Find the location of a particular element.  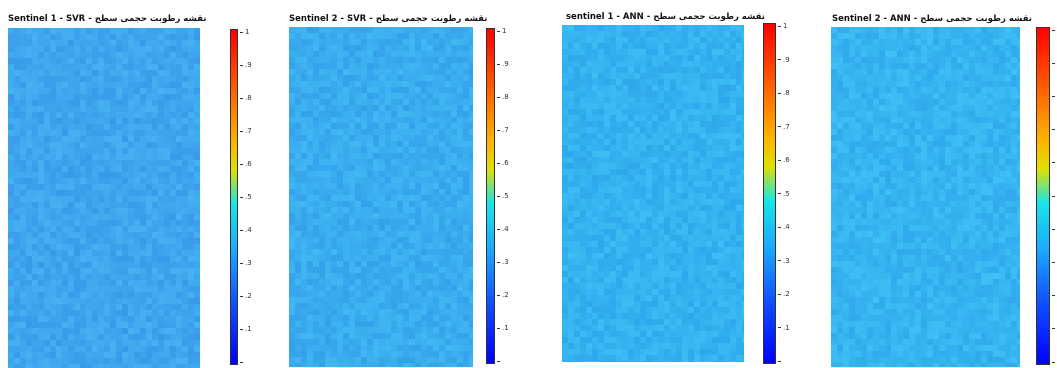

colorbar-tick-label is located at coordinates (499, 361).